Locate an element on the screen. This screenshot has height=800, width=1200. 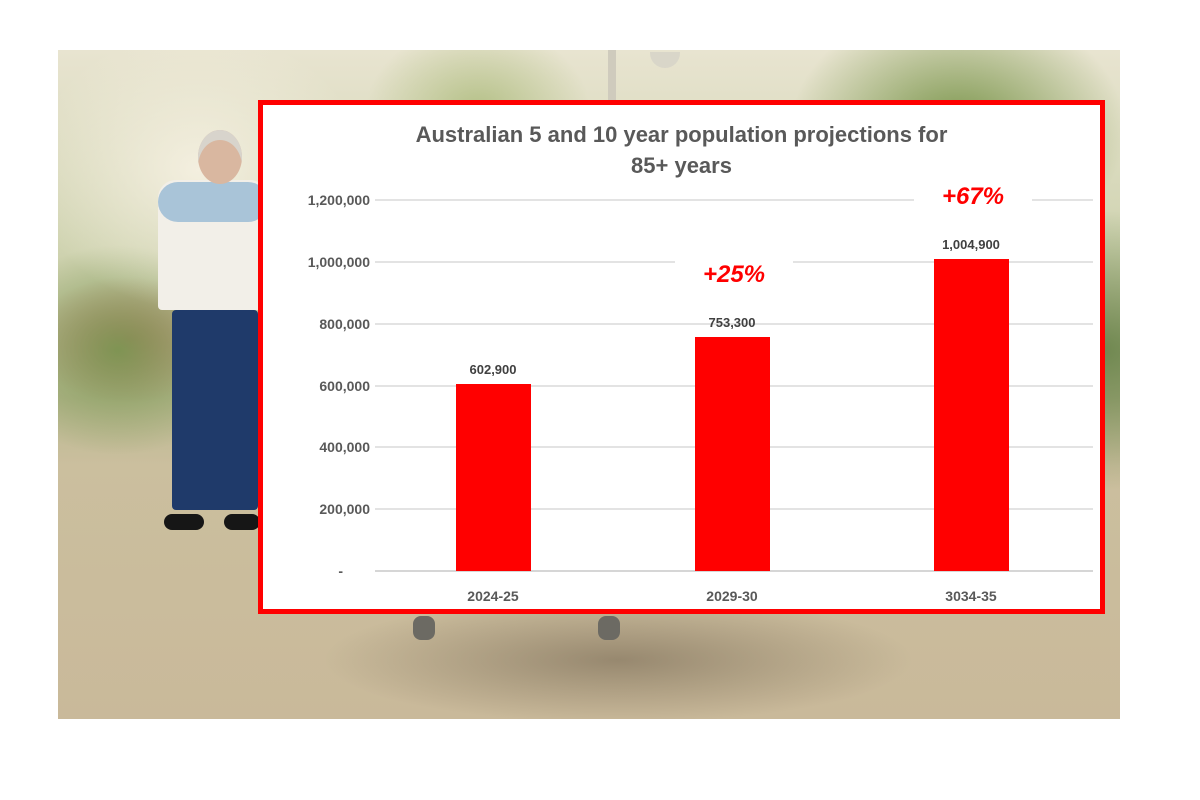
x-tick-label: 2029-30 is located at coordinates (732, 596).